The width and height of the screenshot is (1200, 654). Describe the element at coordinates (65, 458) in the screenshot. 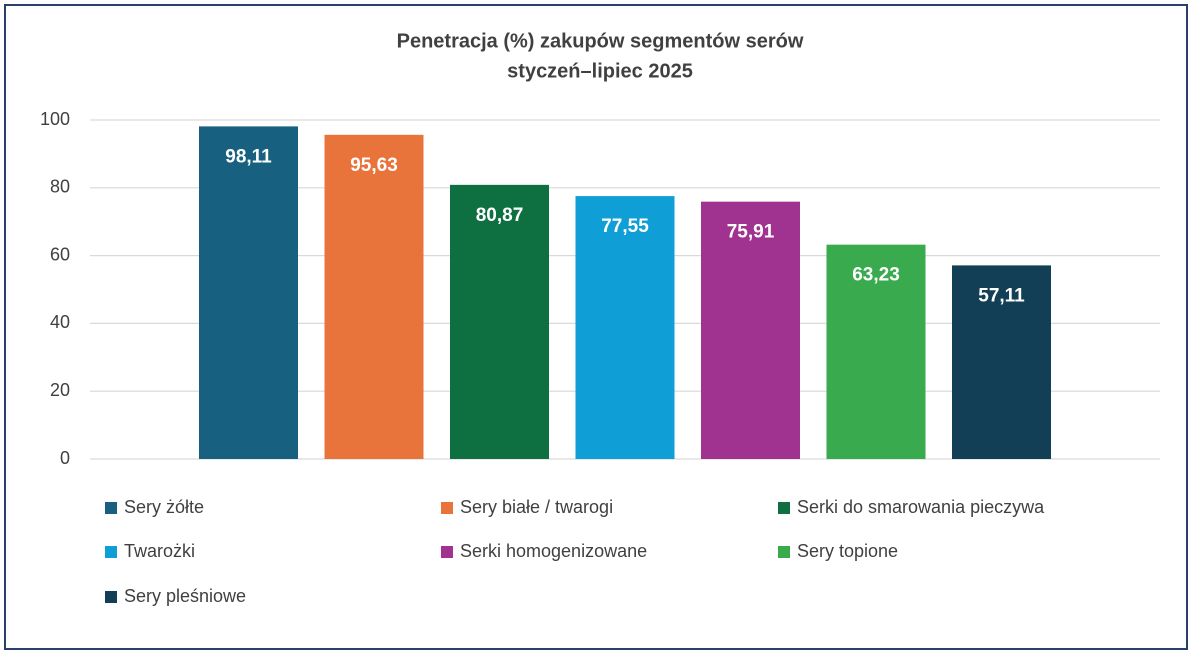

I see `y-tick-label: 0` at that location.